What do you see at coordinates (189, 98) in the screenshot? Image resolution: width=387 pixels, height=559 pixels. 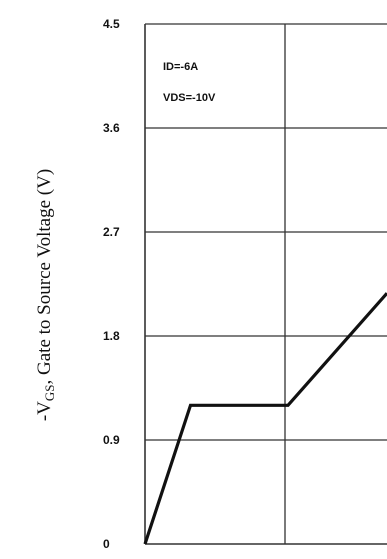 I see `annotation-vds: VDS=-10V` at bounding box center [189, 98].